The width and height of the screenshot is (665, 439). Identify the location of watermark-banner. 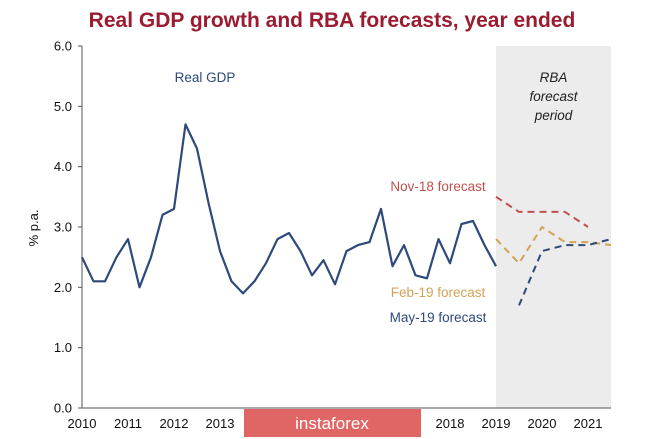
(332, 423).